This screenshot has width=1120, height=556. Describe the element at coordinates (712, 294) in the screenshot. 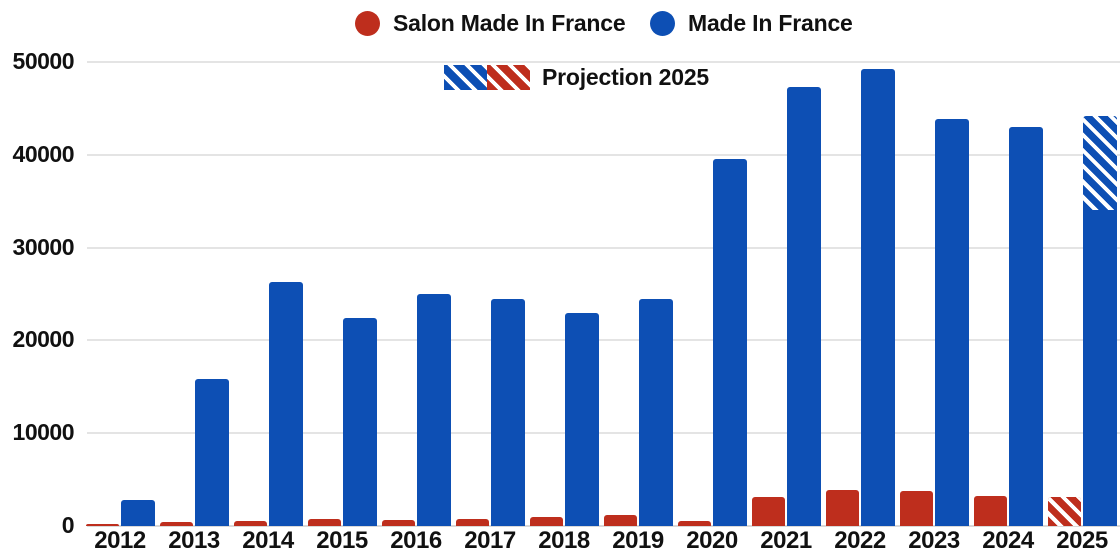

I see `bar-group-2020` at that location.